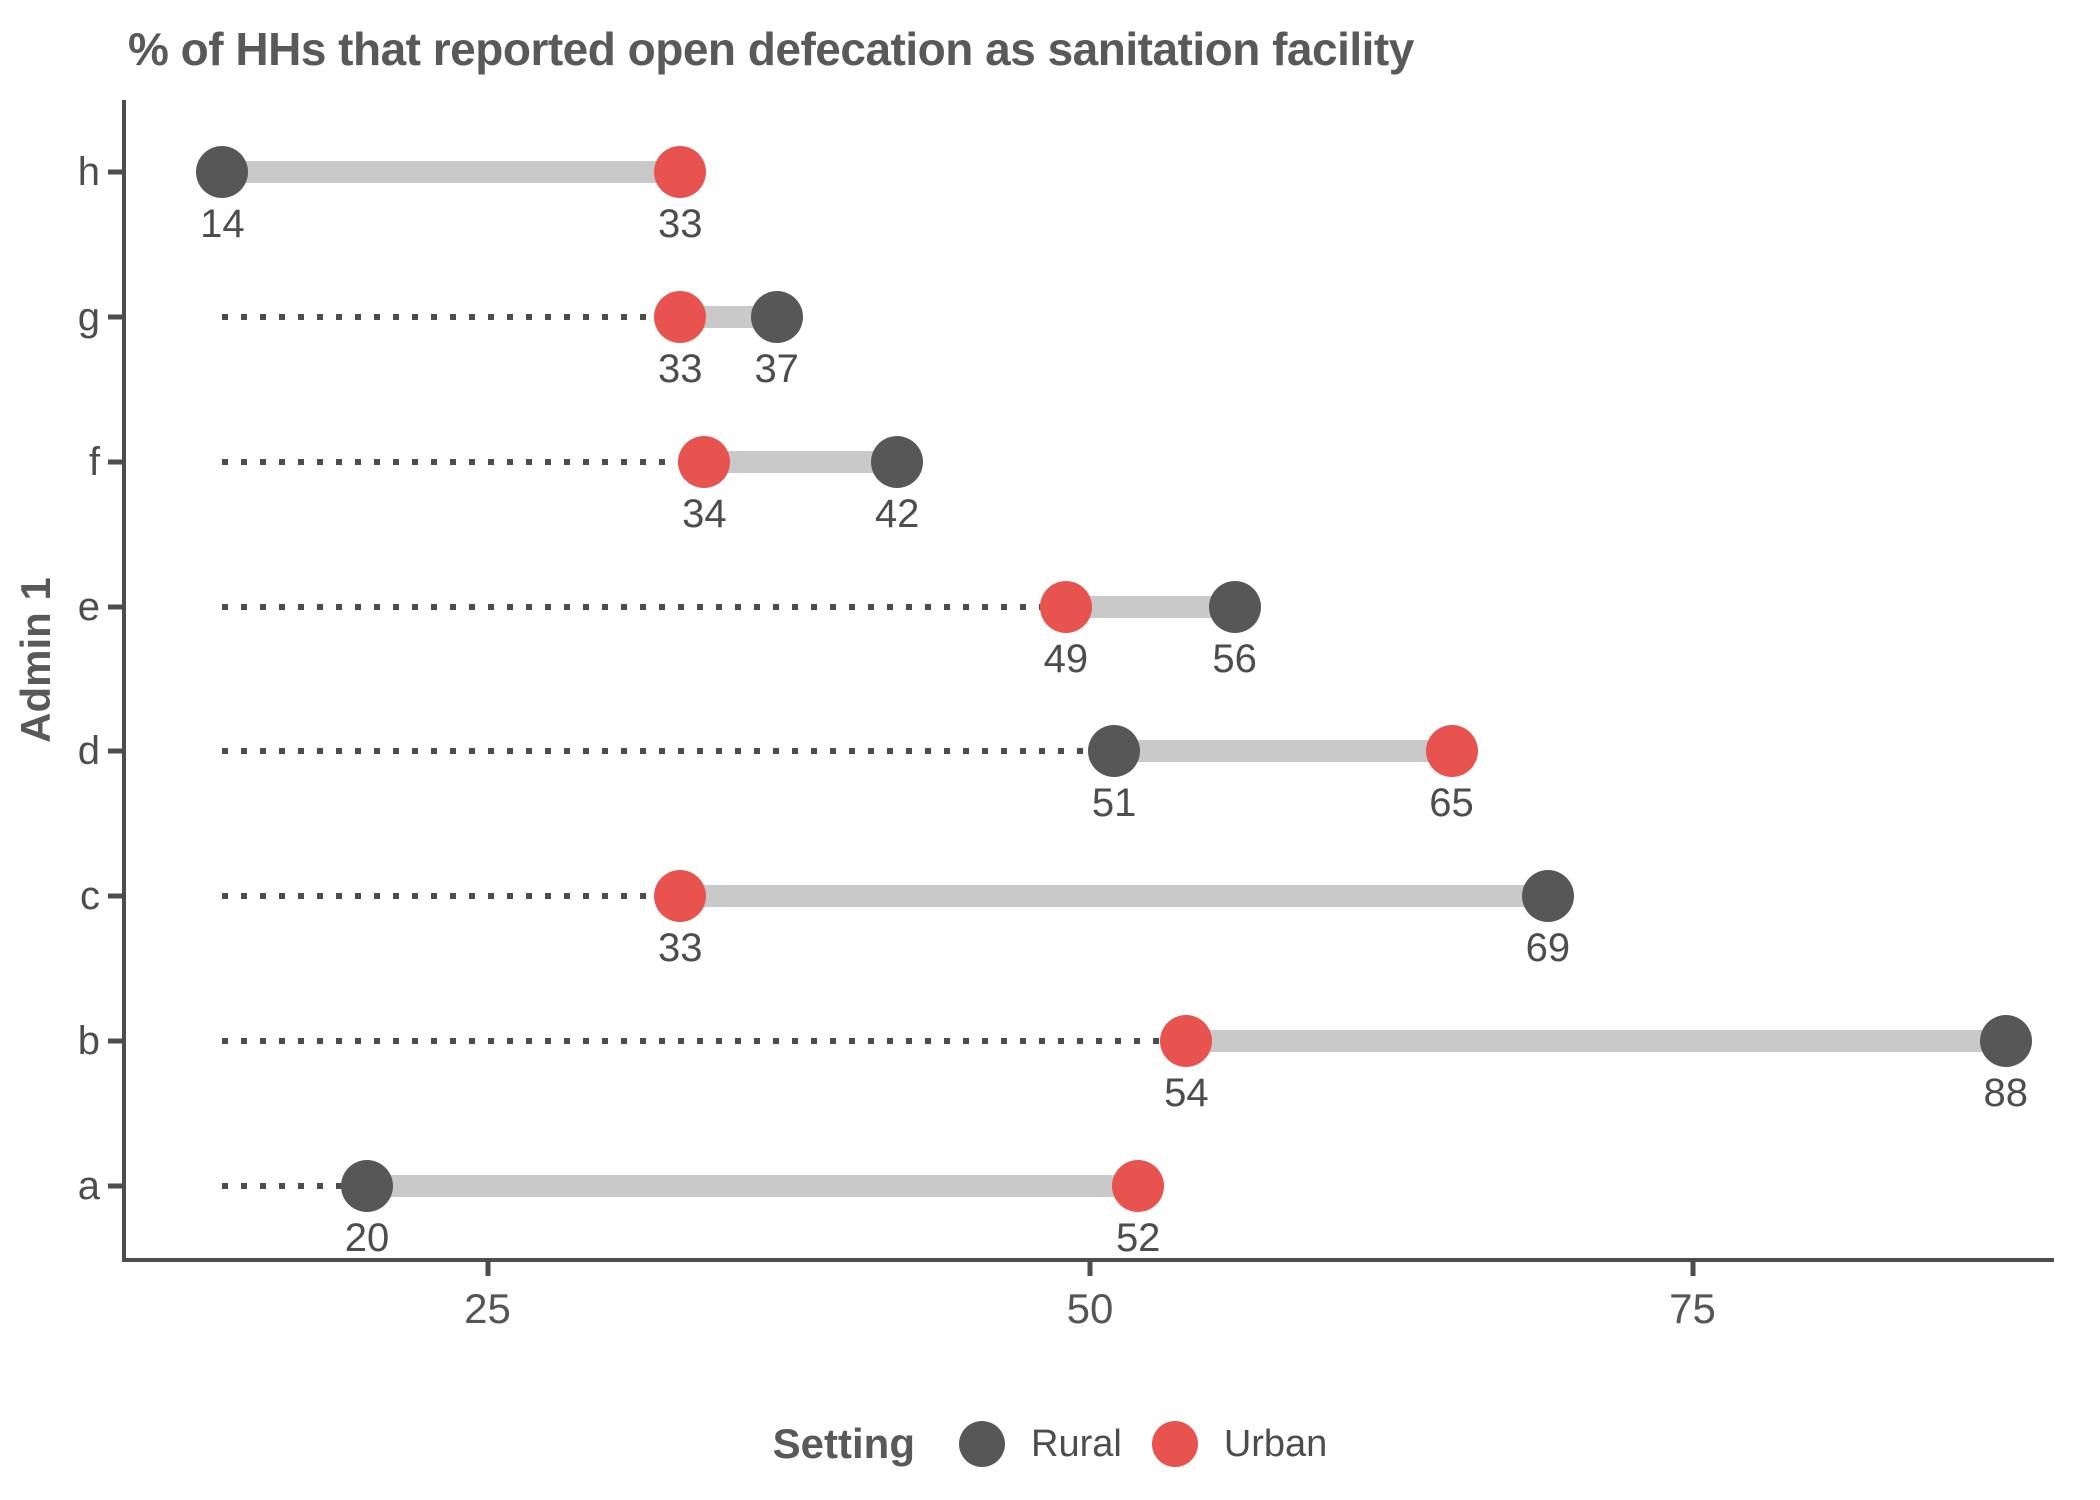 This screenshot has width=2100, height=1500. Describe the element at coordinates (88, 1040) in the screenshot. I see `y-tick-label-b: b` at that location.